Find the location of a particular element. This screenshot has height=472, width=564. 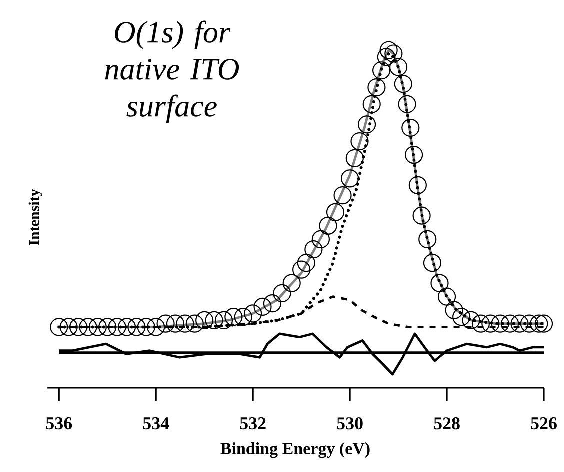

chart-title: O(1s) for native ITO surface is located at coordinates (172, 72).